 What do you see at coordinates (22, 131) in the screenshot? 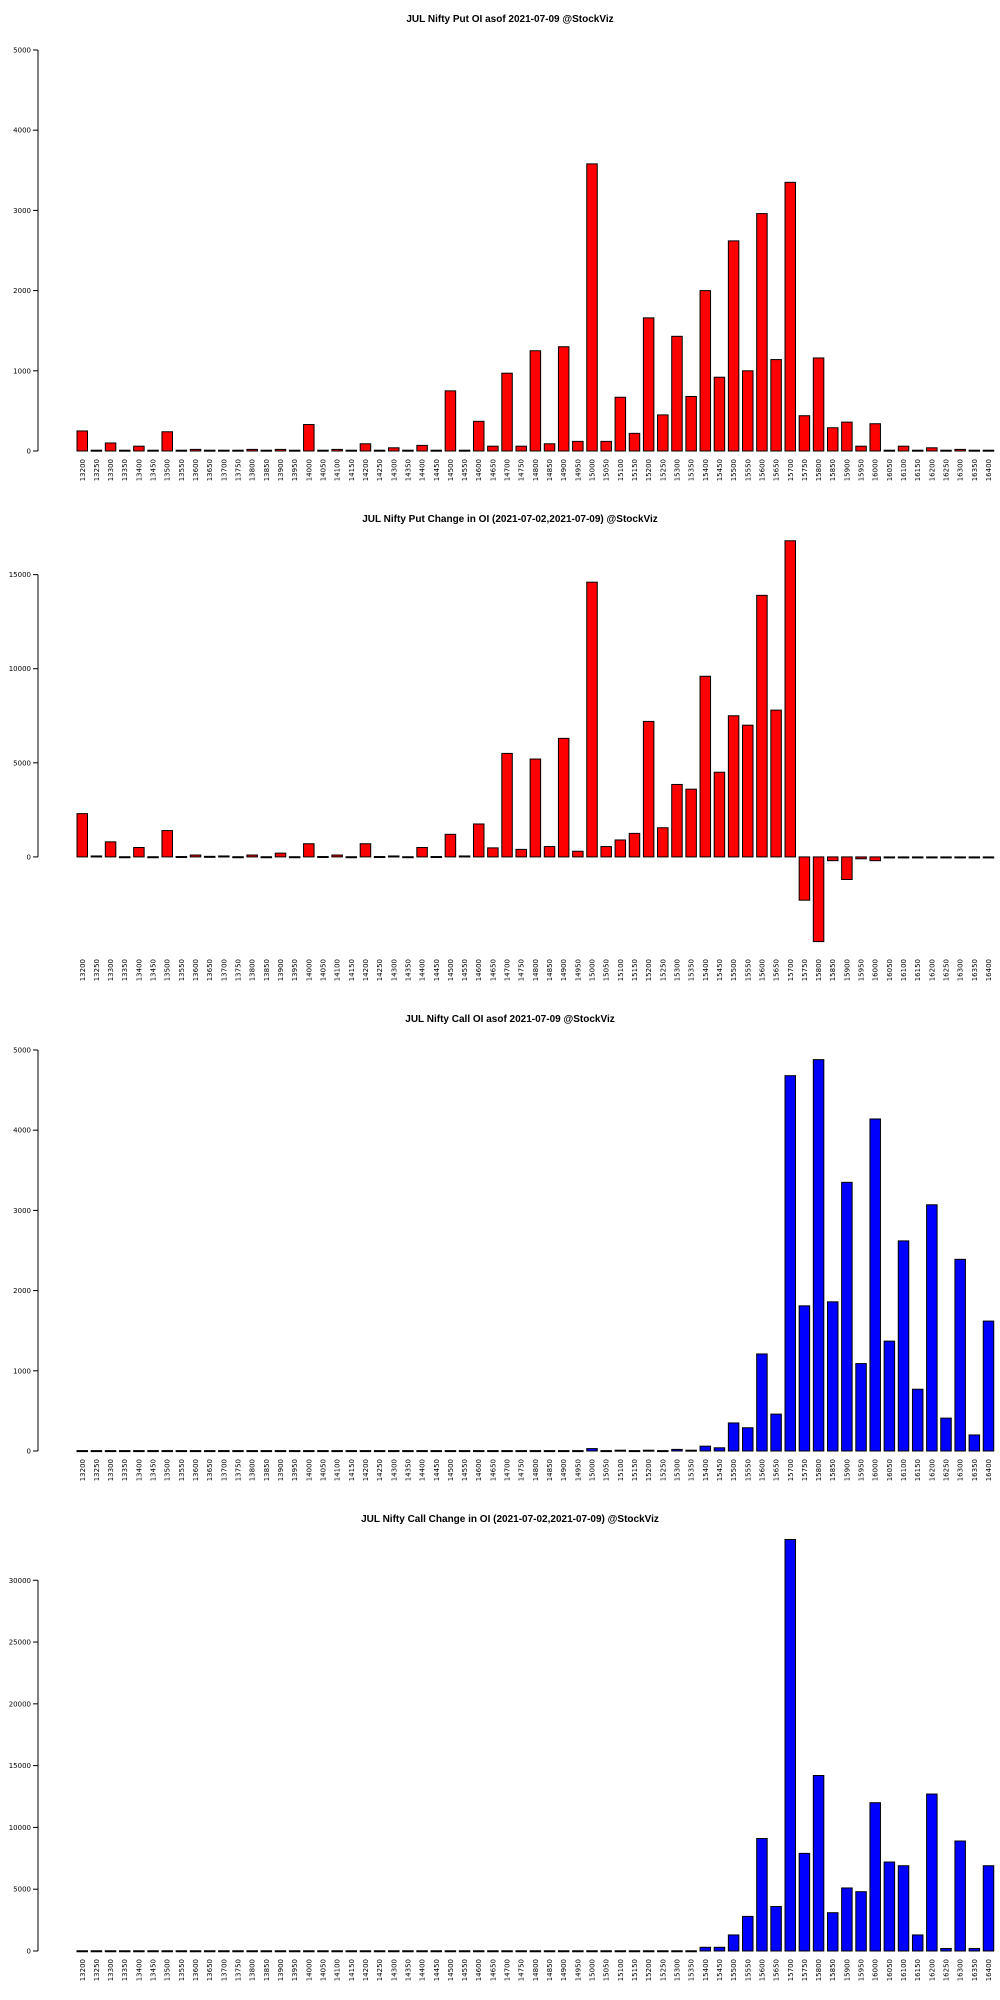
I see `y-tick-label: 4000` at bounding box center [22, 131].